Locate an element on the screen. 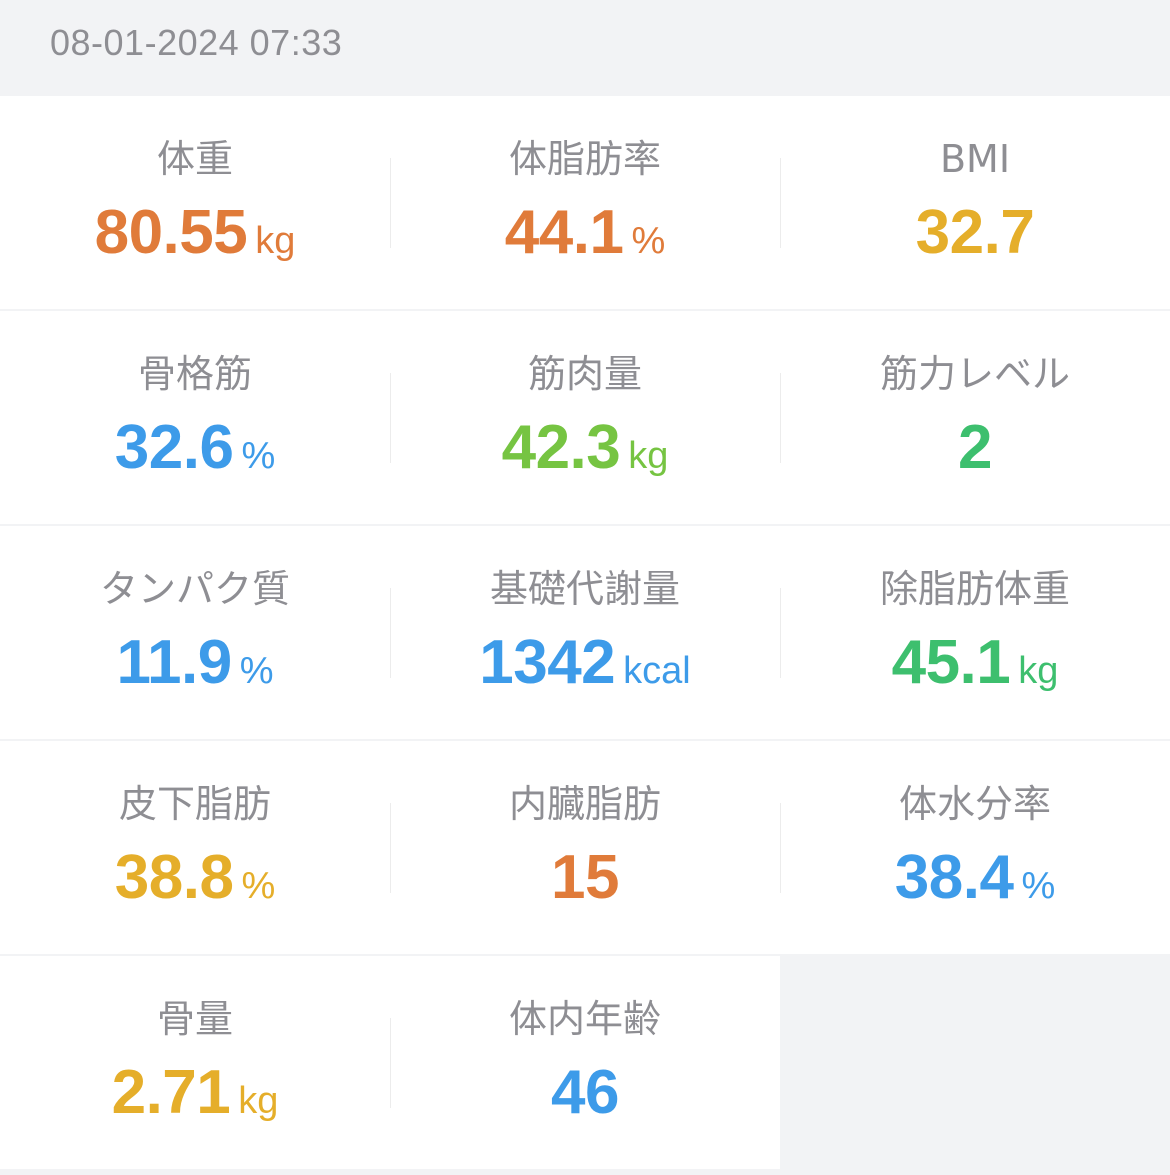 This screenshot has height=1175, width=1170. metric-label: 基礎代謝量 is located at coordinates (584, 589).